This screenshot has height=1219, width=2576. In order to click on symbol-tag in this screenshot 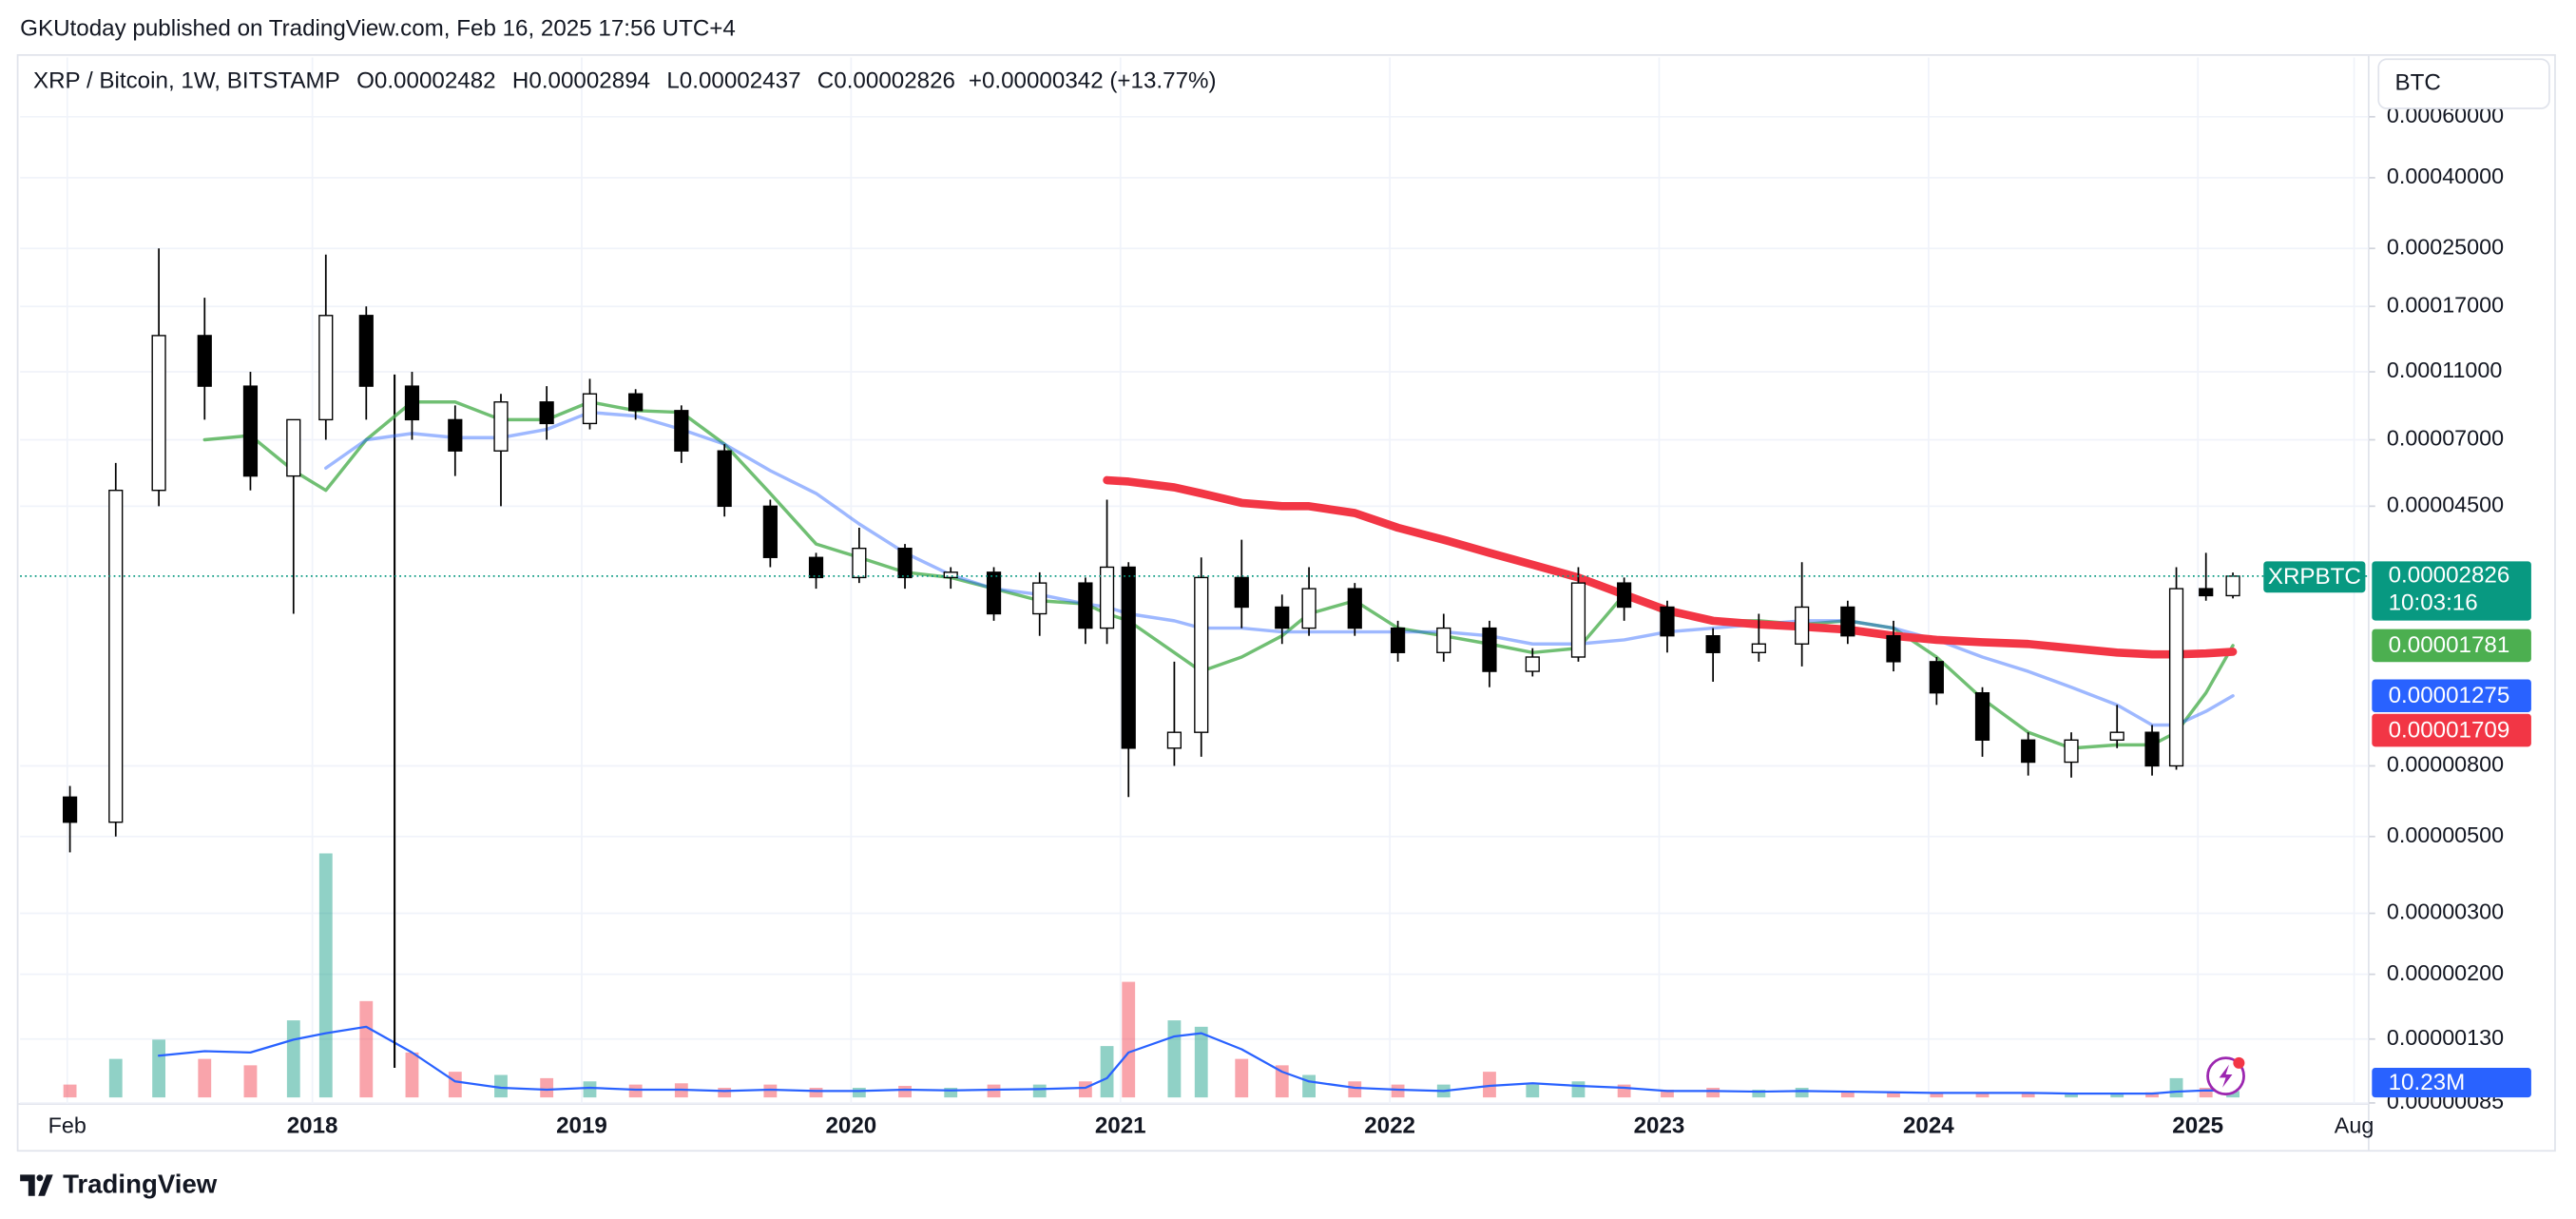, I will do `click(2314, 577)`.